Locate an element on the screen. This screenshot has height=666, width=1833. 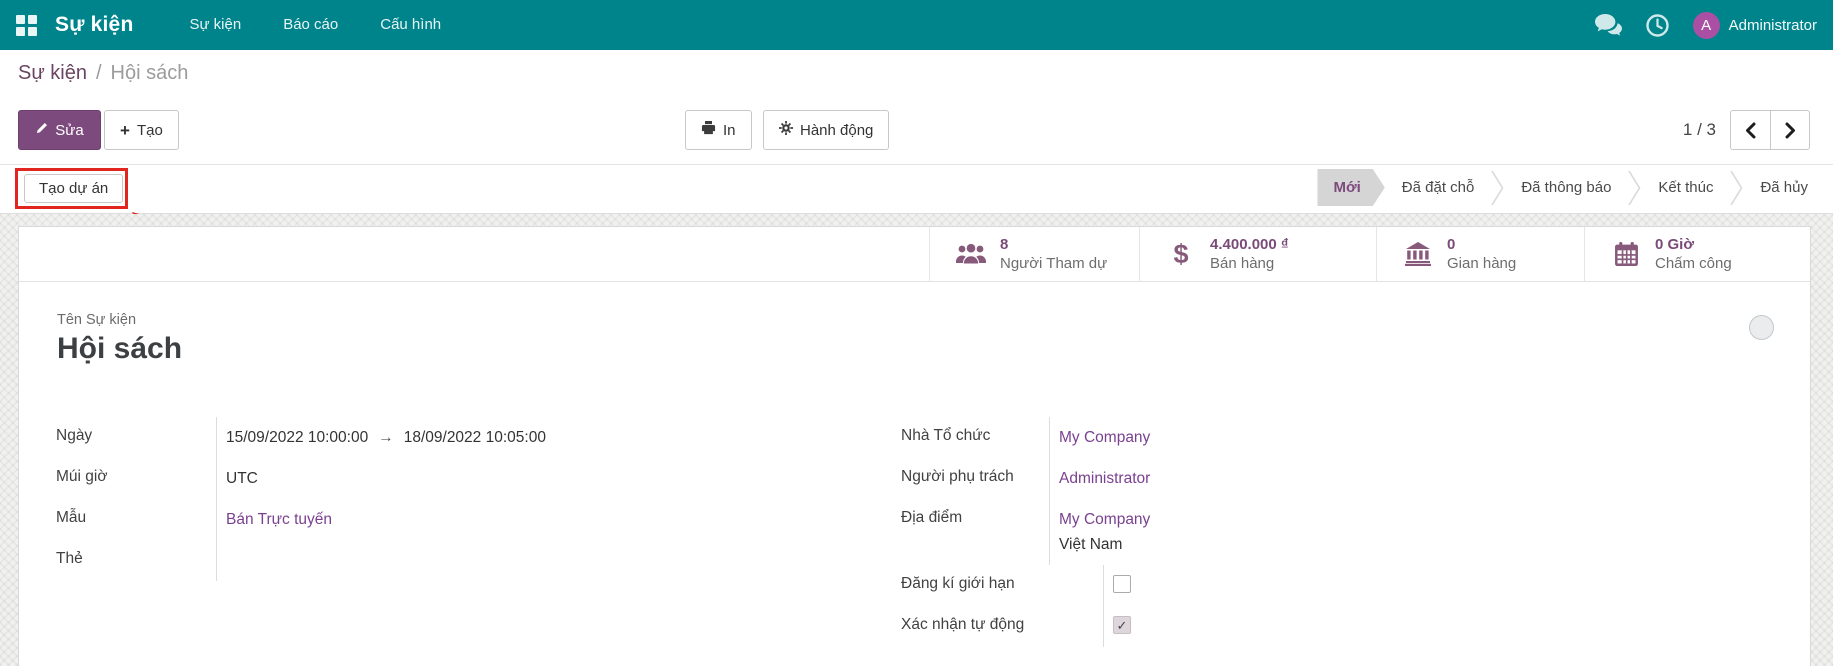
stat-booths-button: 0 Gian hàng is located at coordinates (1480, 254).